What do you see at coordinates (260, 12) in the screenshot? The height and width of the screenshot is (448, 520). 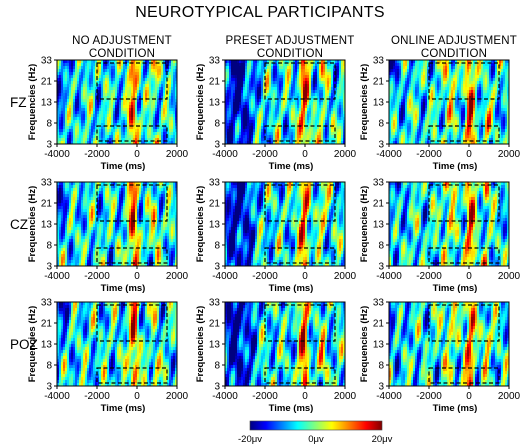 I see `figure-title: NEUROTYPICAL PARTICIPANTS` at bounding box center [260, 12].